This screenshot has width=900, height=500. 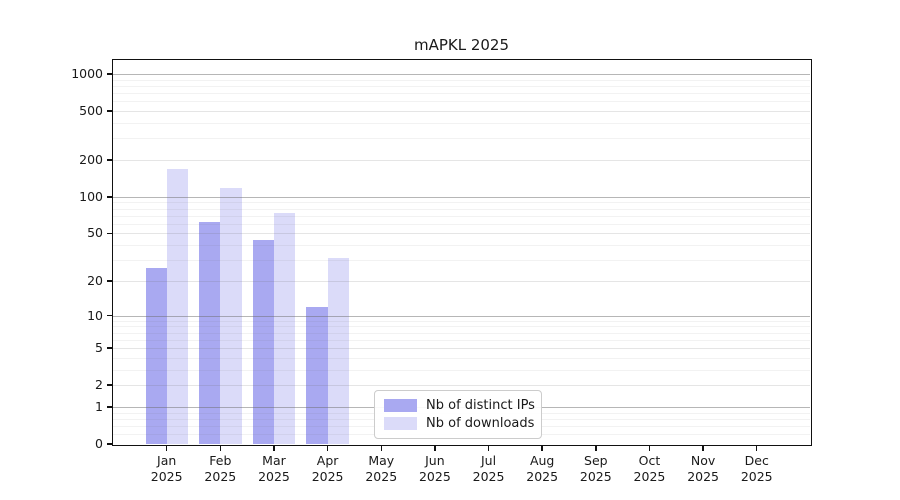 What do you see at coordinates (435, 448) in the screenshot?
I see `x-tick-jun` at bounding box center [435, 448].